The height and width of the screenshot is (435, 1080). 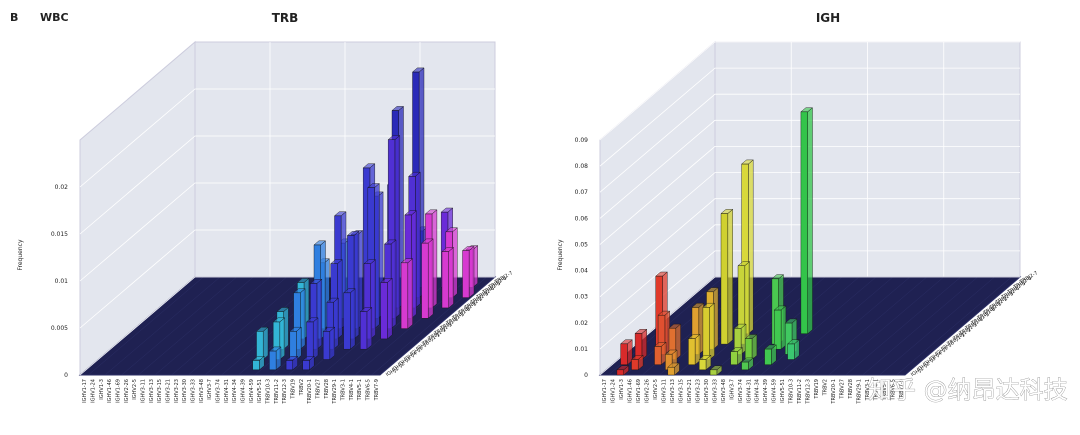 What do you see at coordinates (352, 390) in the screenshot?
I see `x-tick-label: TRBV4-1` at bounding box center [352, 390].